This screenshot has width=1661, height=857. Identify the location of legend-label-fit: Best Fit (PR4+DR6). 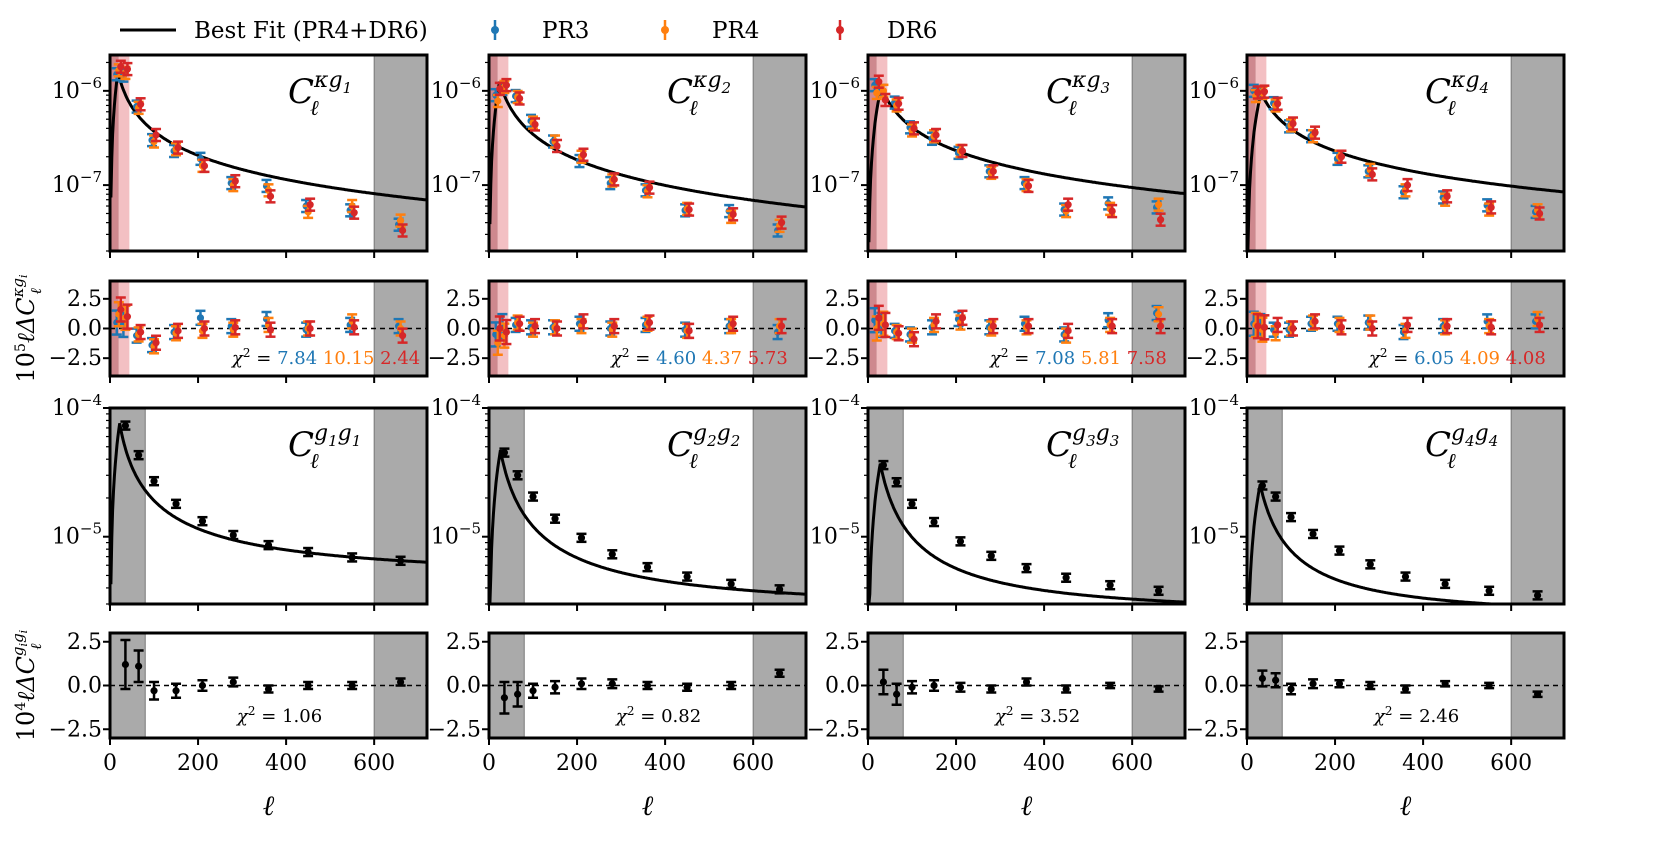
(311, 31).